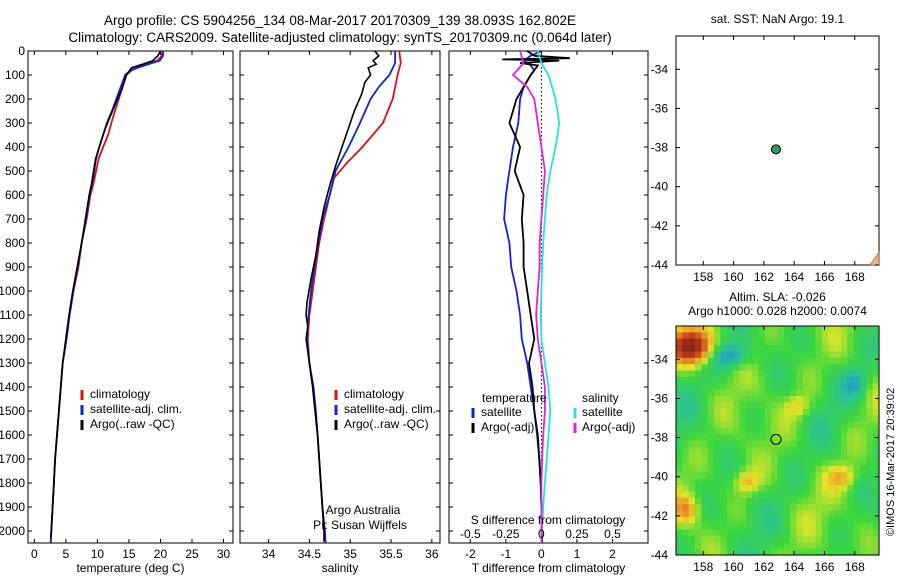 Image resolution: width=900 pixels, height=580 pixels. What do you see at coordinates (12, 483) in the screenshot?
I see `depth-tick-label: 1800` at bounding box center [12, 483].